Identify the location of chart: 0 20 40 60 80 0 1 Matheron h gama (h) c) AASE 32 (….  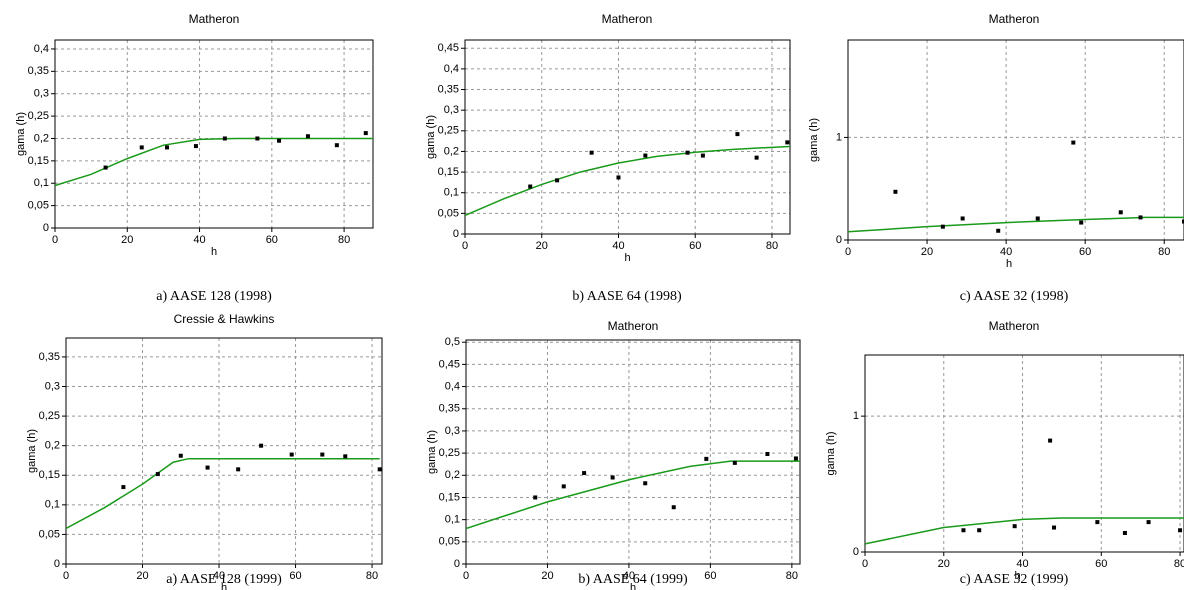
(1004, 453).